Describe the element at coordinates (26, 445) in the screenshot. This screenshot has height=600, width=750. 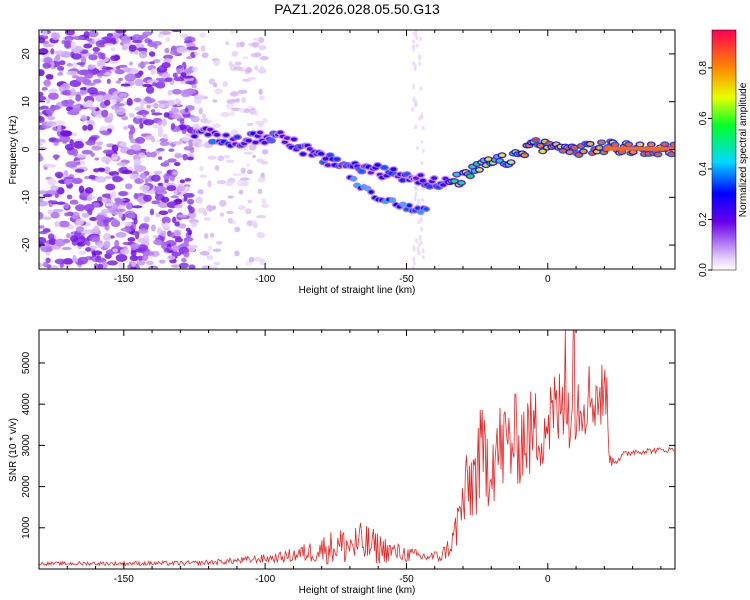
I see `y-tick-label: 3000` at that location.